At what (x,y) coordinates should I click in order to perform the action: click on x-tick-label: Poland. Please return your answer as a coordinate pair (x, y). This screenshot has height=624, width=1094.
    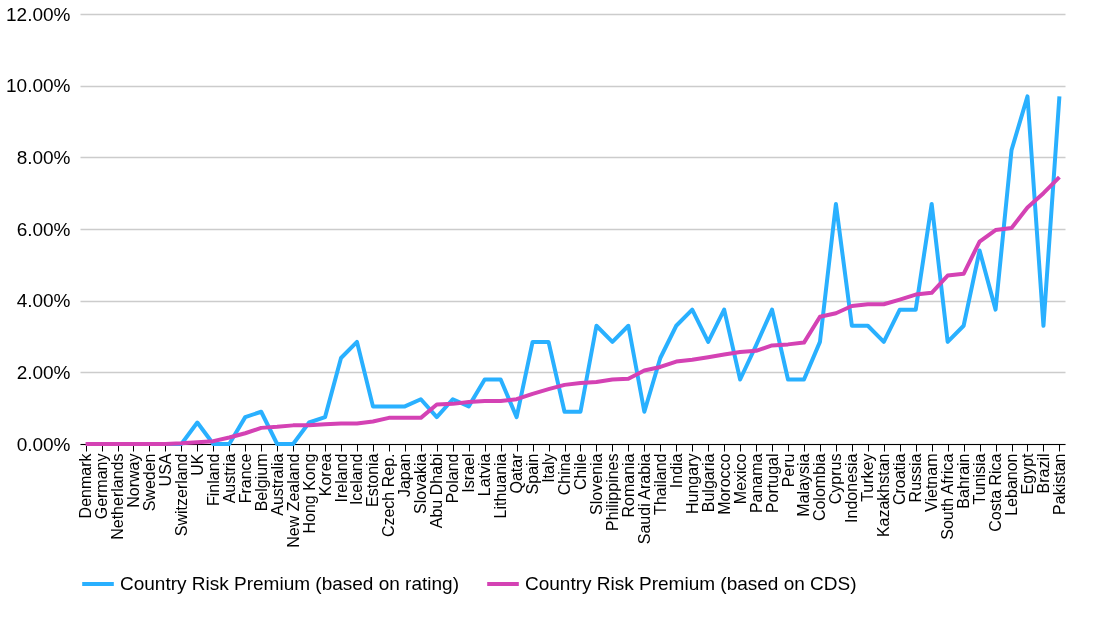
    Looking at the image, I should click on (453, 478).